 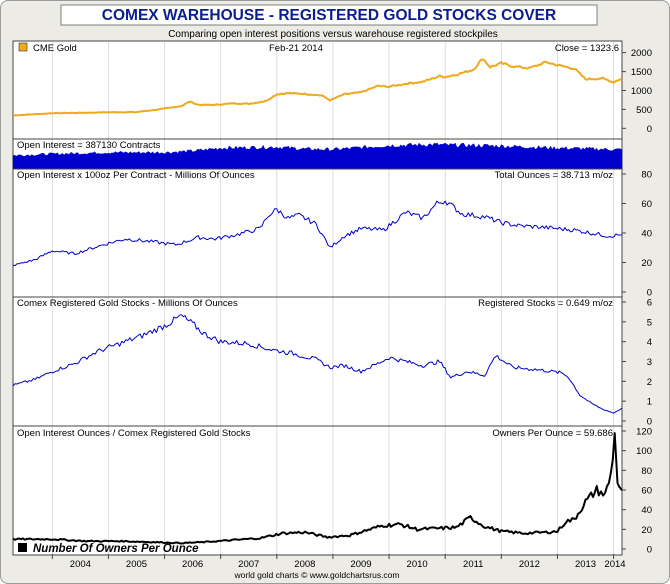 What do you see at coordinates (304, 564) in the screenshot?
I see `x-tick-label: 2008` at bounding box center [304, 564].